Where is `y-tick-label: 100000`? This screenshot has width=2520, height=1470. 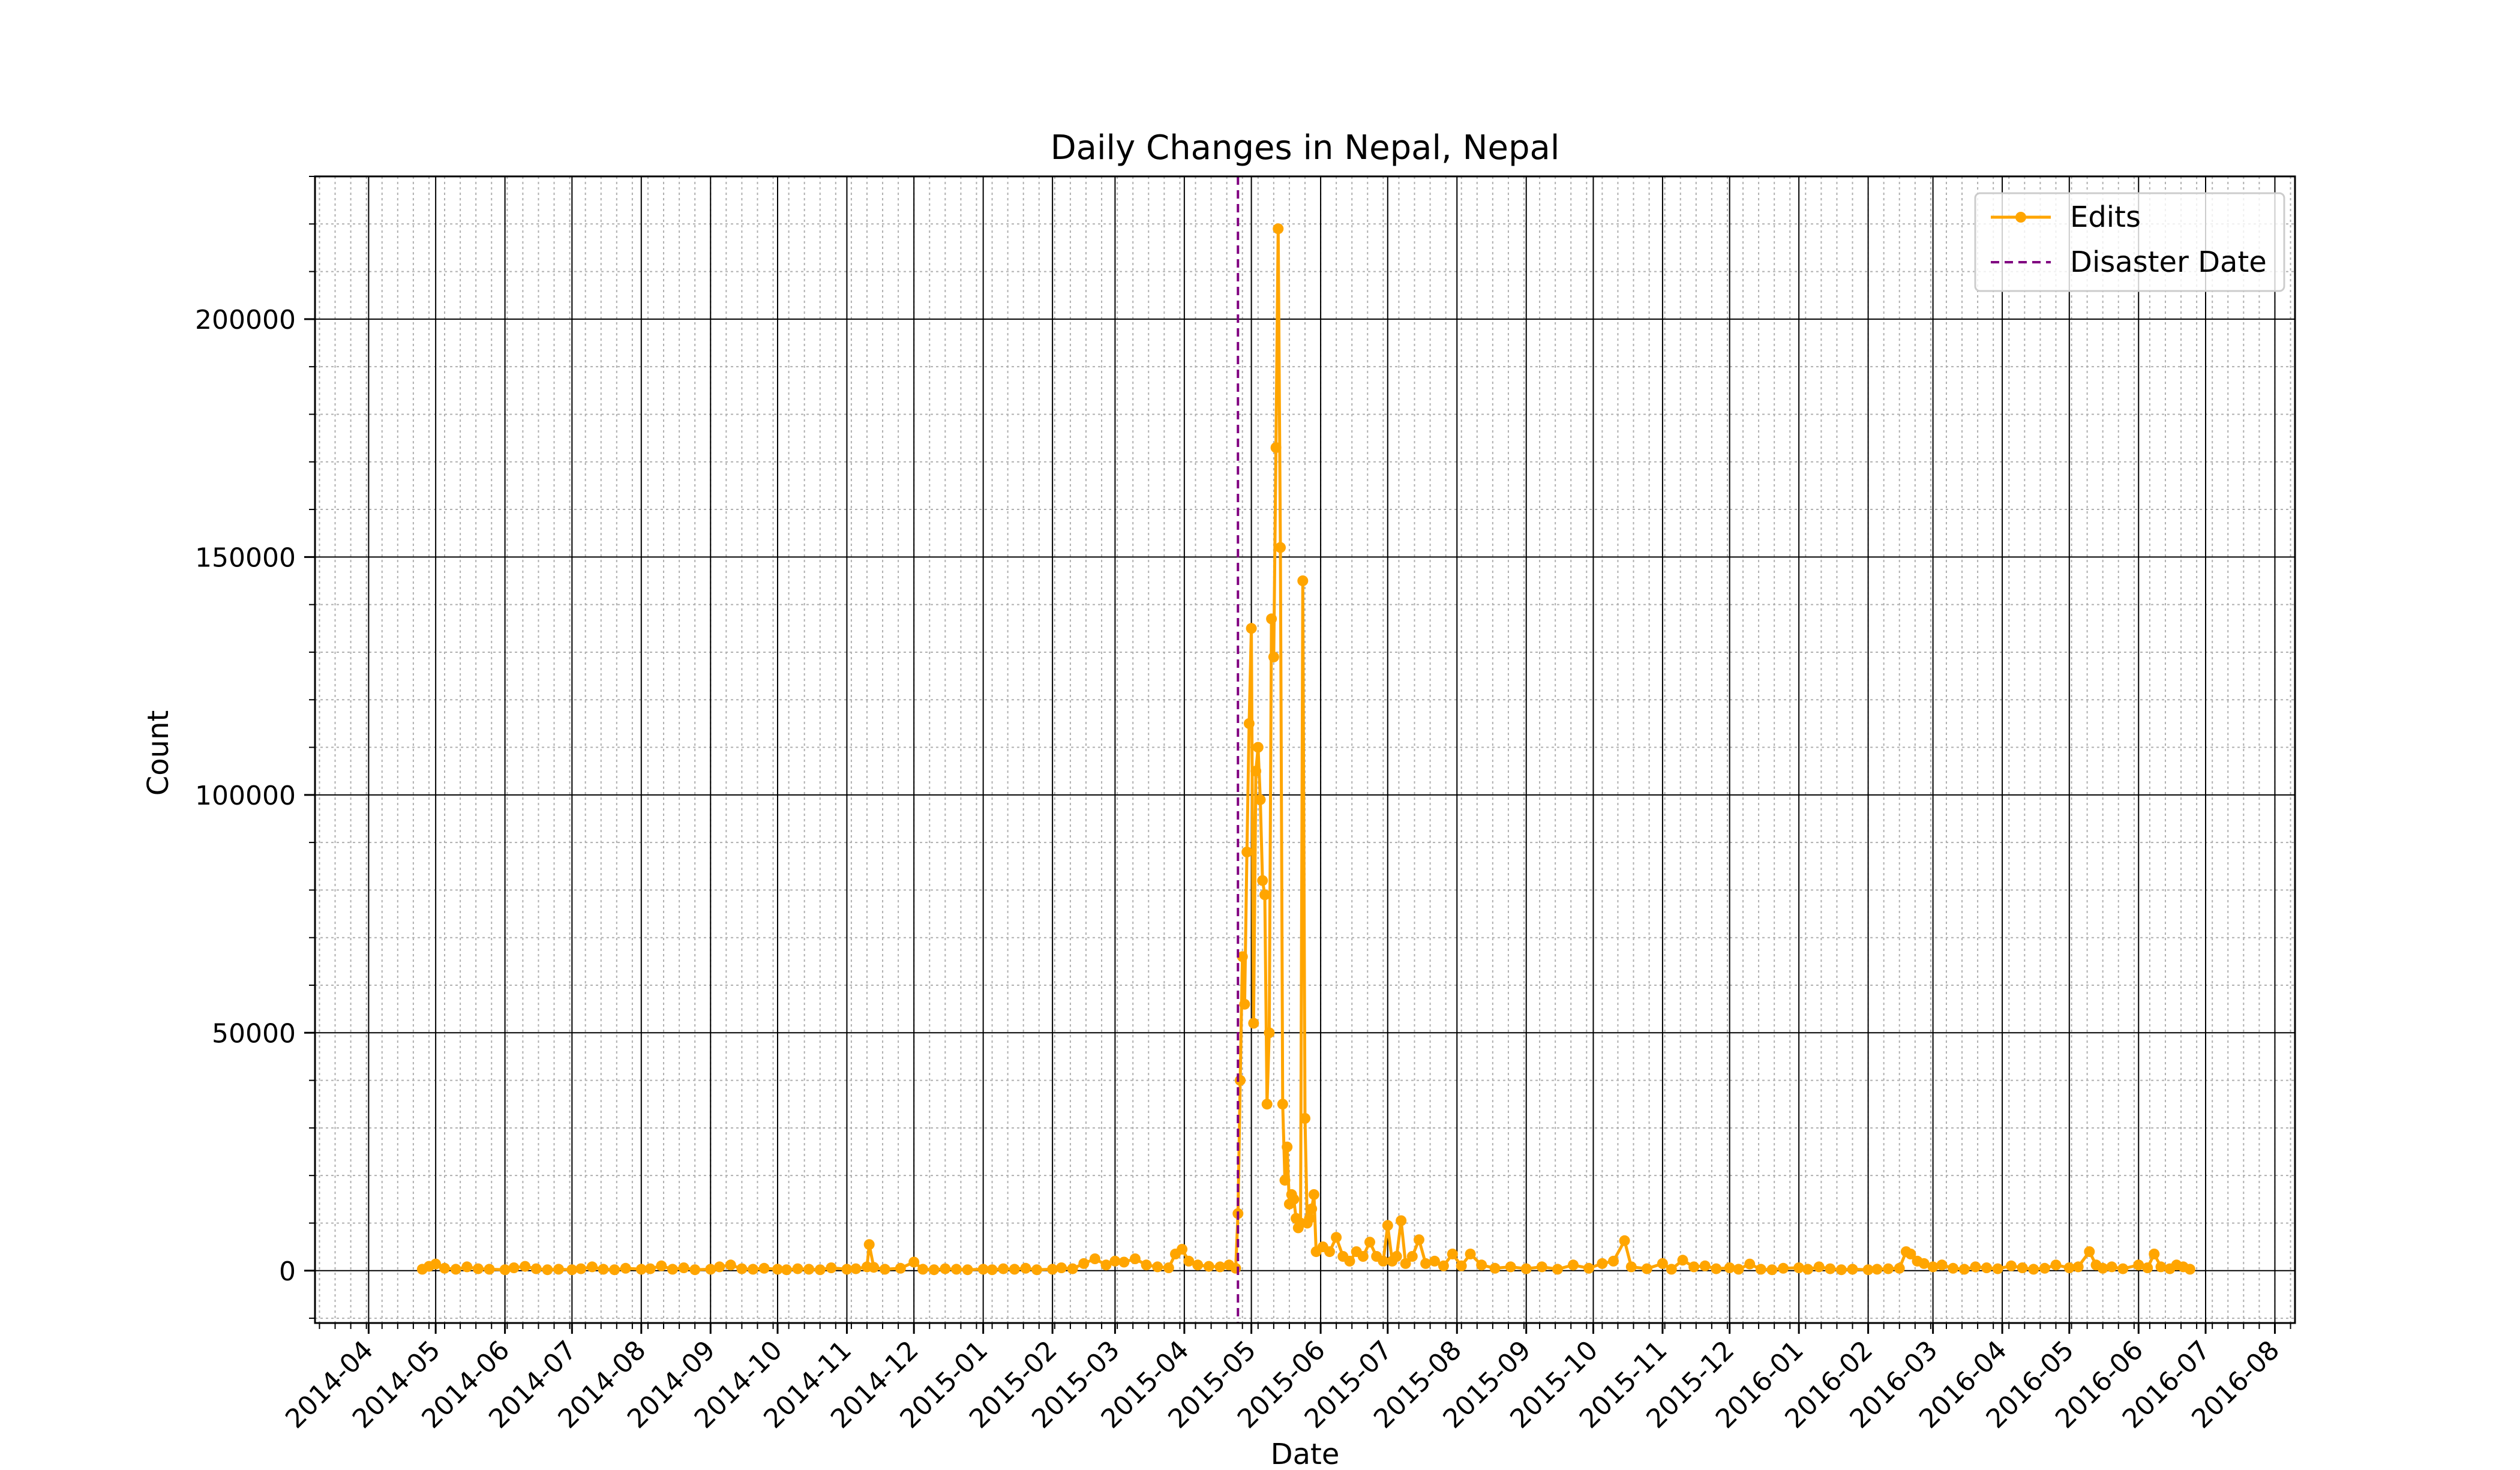 y-tick-label: 100000 is located at coordinates (245, 796).